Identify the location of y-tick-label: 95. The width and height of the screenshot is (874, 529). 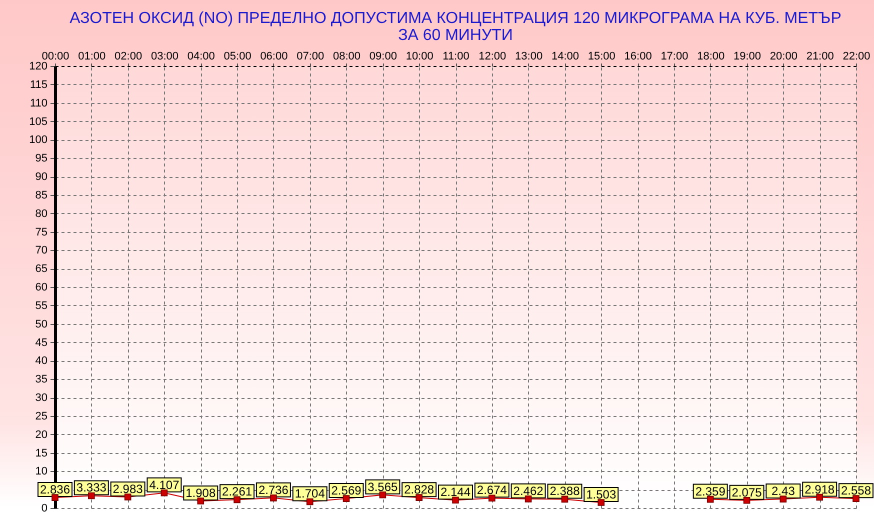
(41, 158).